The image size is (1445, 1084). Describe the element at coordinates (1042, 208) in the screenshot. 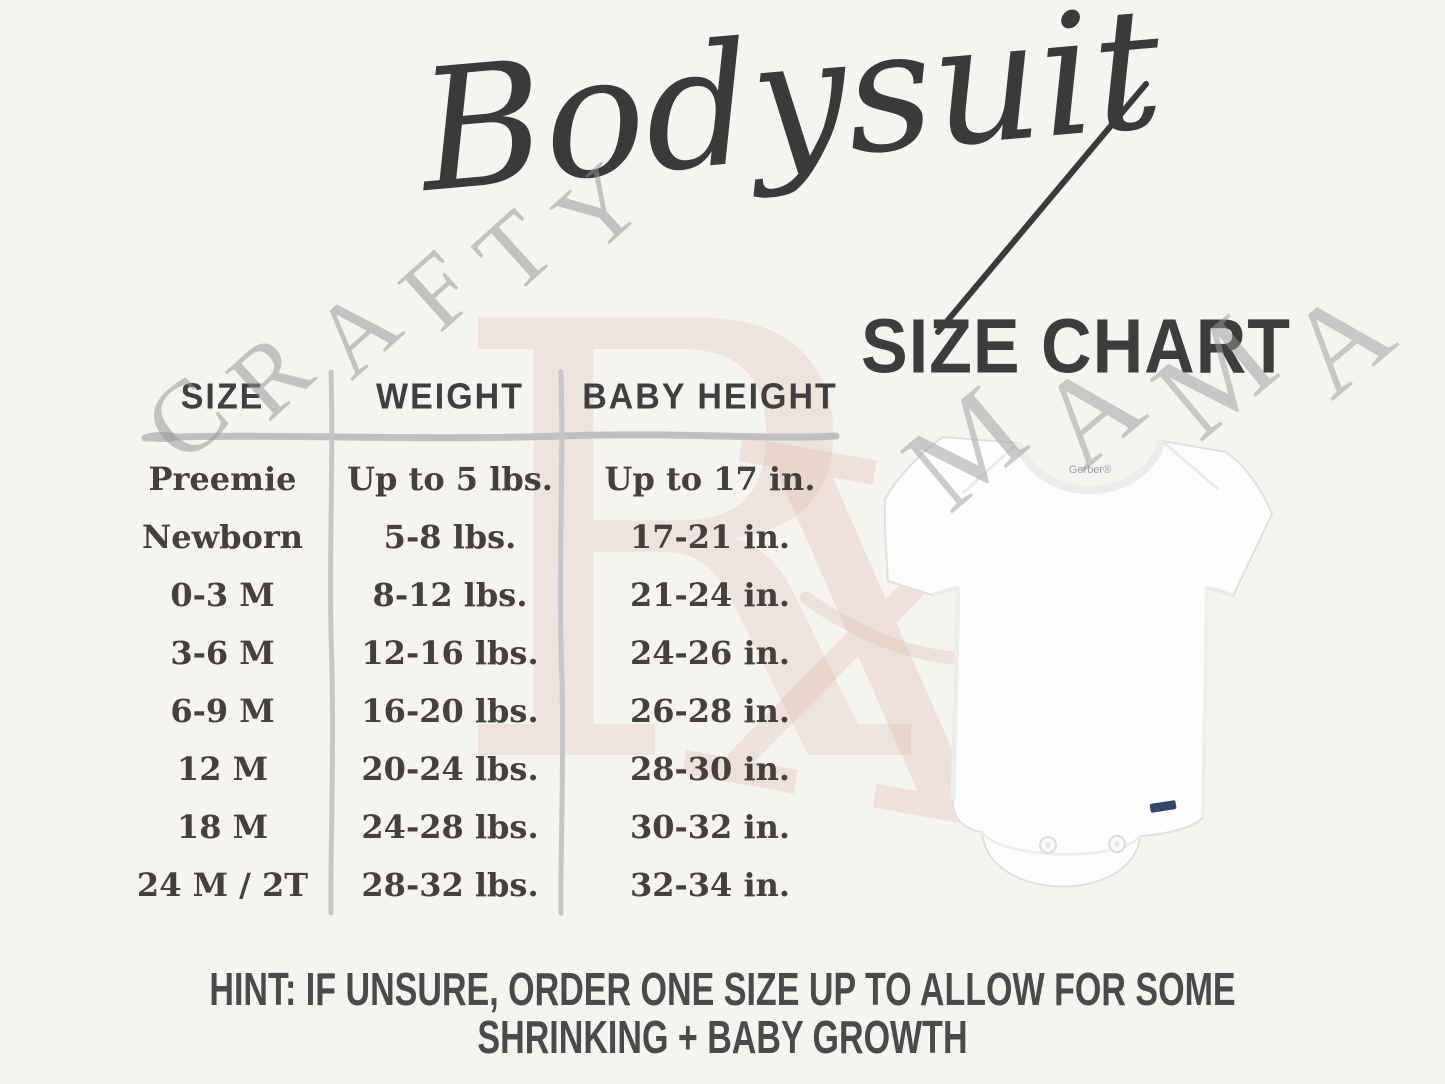

I see `script-t-crossbar` at that location.